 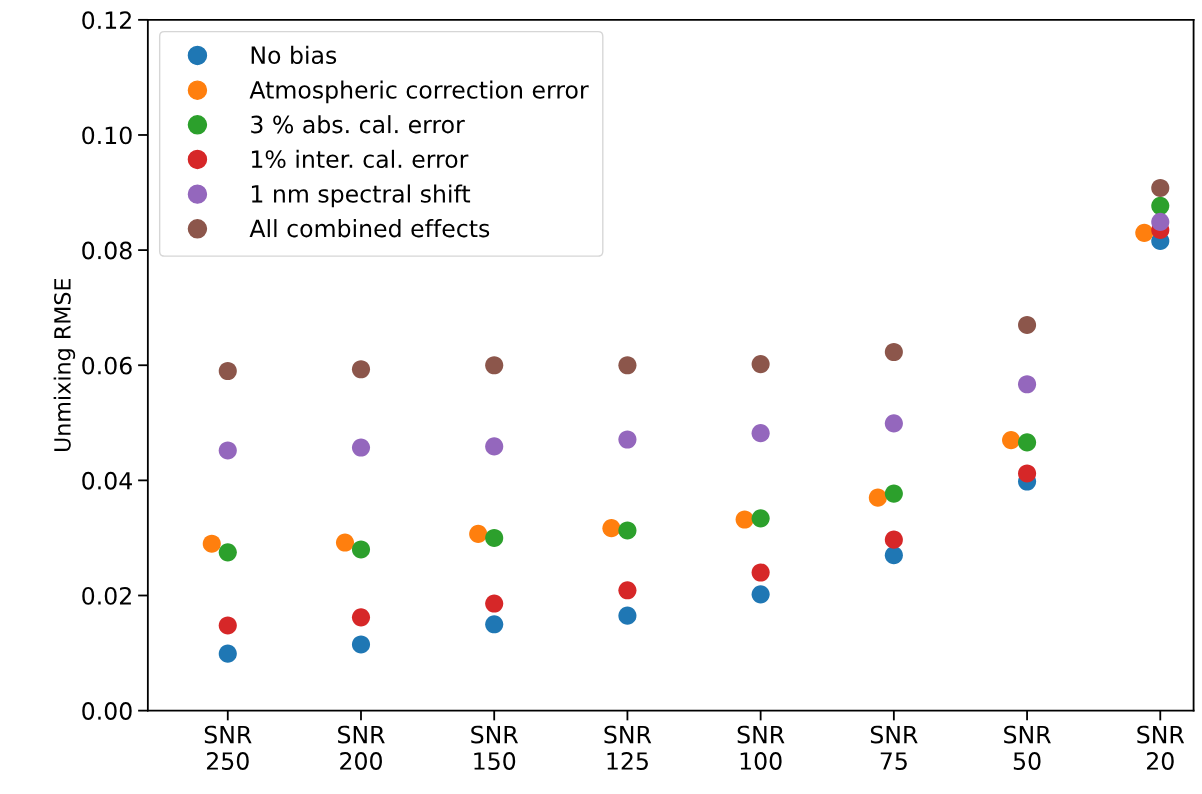 I want to click on y-tick-label: 0.02, so click(x=106, y=595).